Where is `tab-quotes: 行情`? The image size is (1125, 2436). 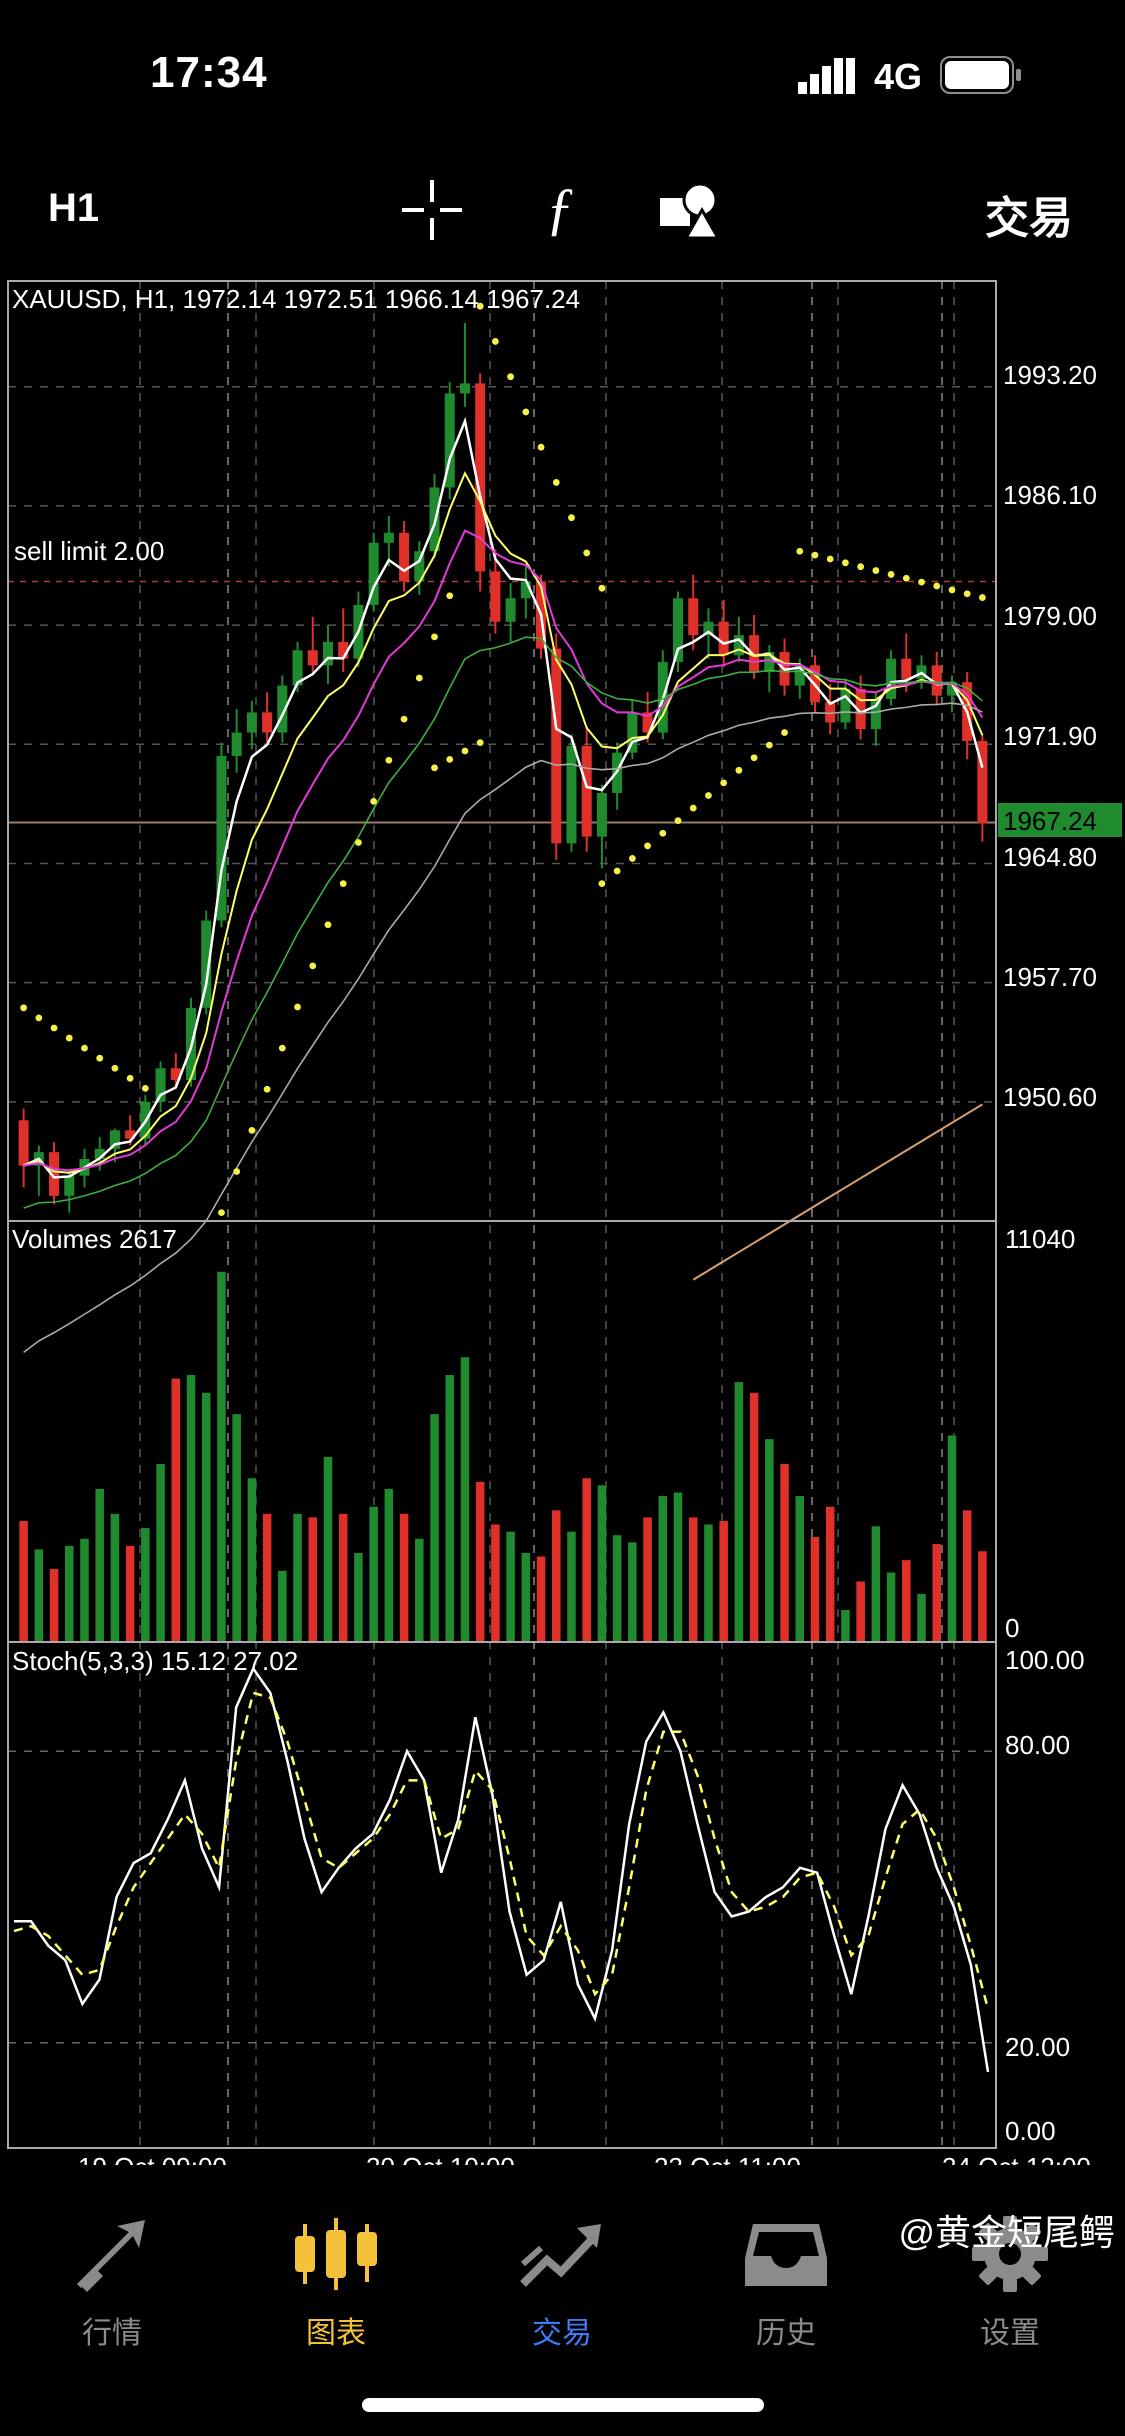
tab-quotes: 行情 is located at coordinates (112, 2289).